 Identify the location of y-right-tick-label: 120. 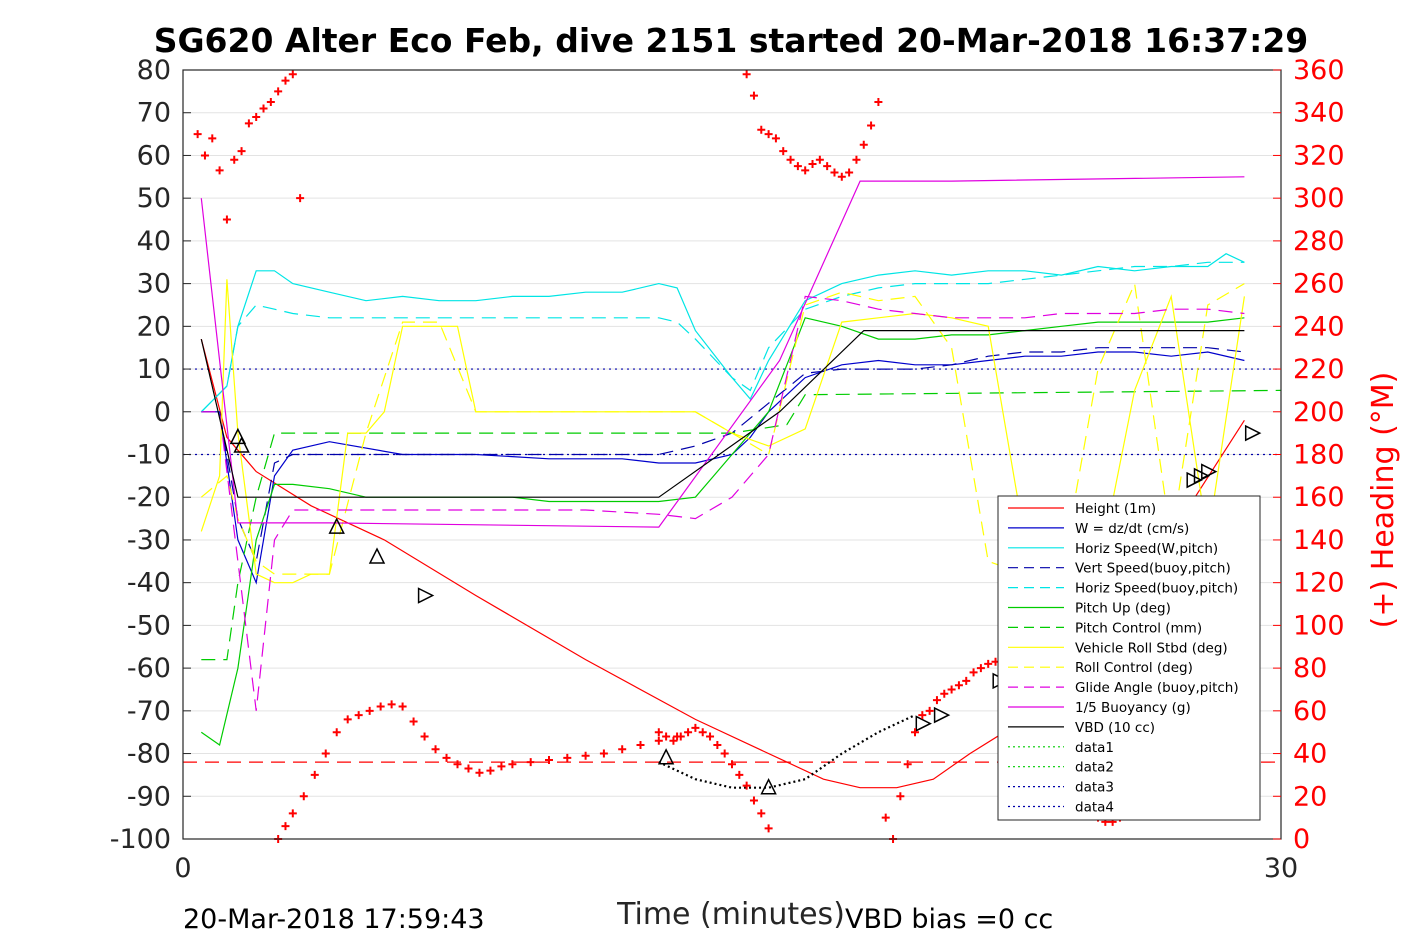
(1319, 583).